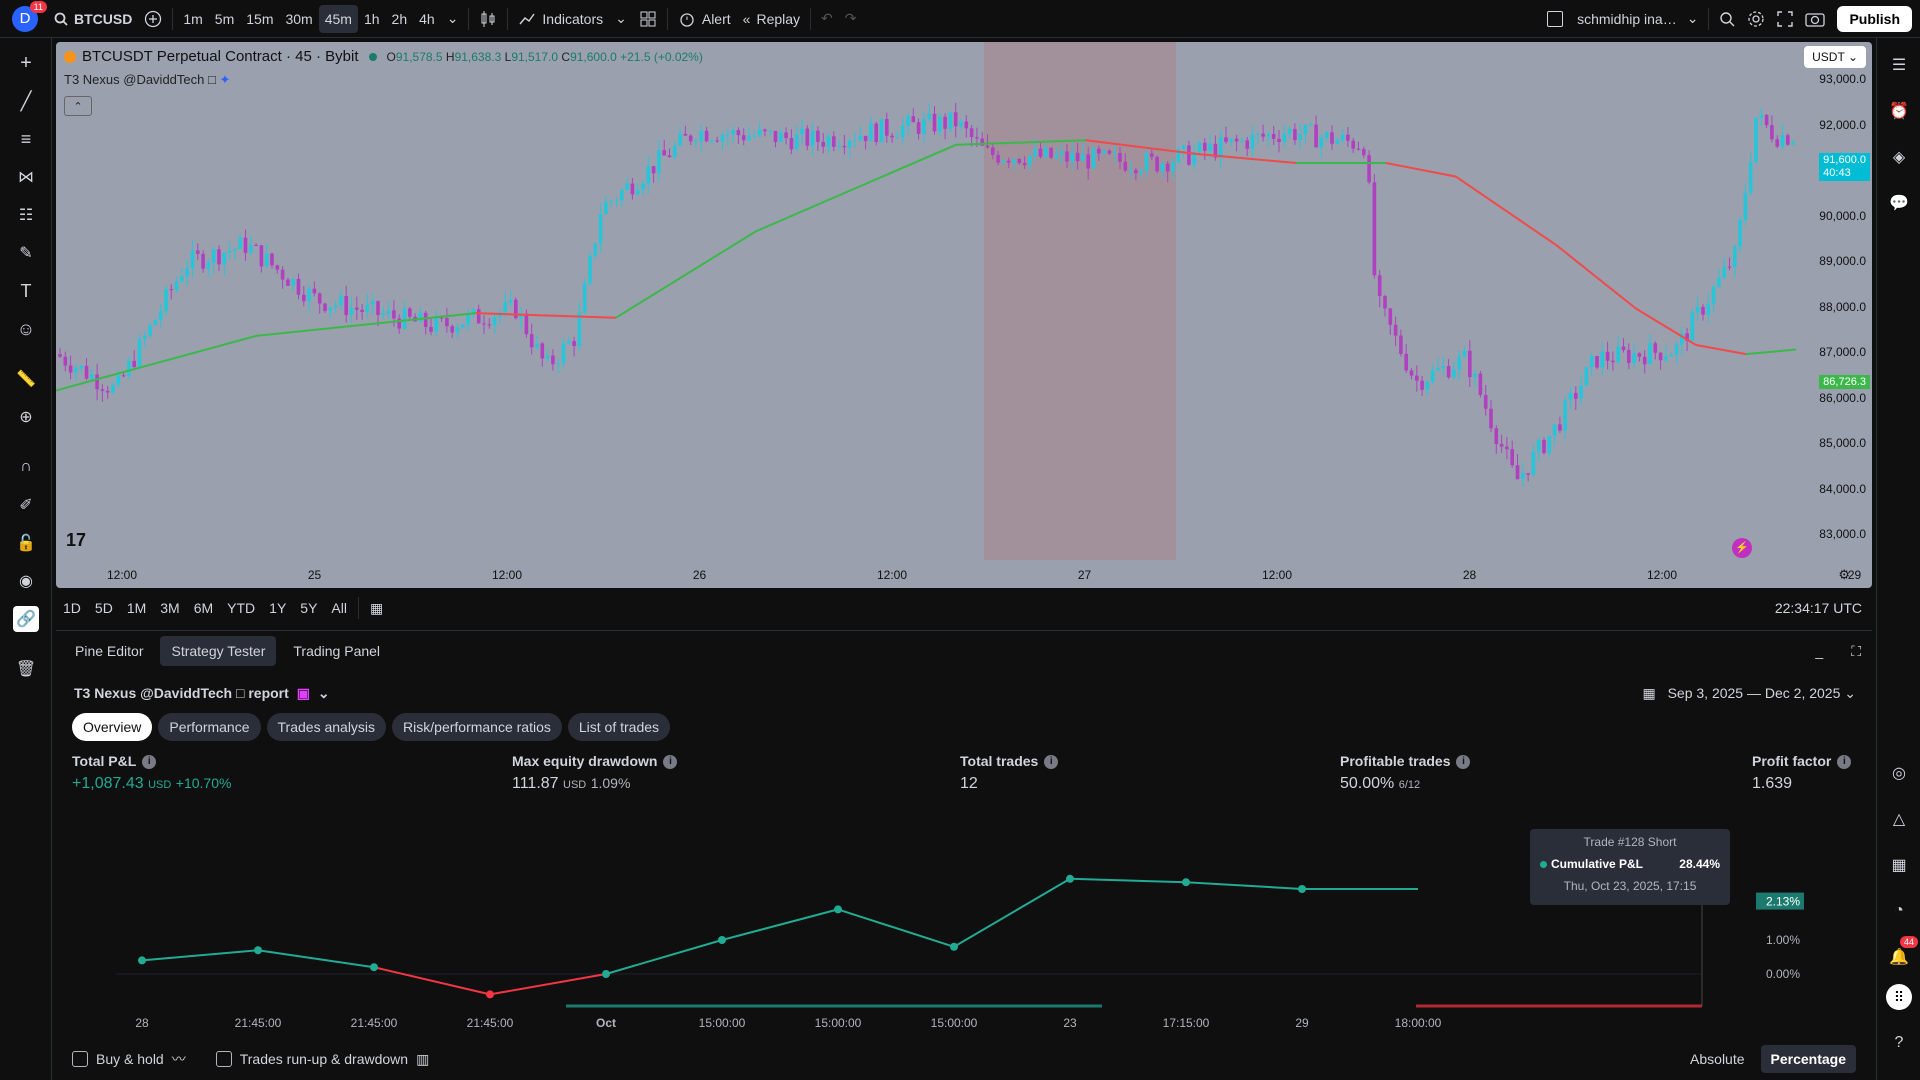 Image resolution: width=1920 pixels, height=1080 pixels. Describe the element at coordinates (1742, 548) in the screenshot. I see `lightning-icon: ⚡` at that location.